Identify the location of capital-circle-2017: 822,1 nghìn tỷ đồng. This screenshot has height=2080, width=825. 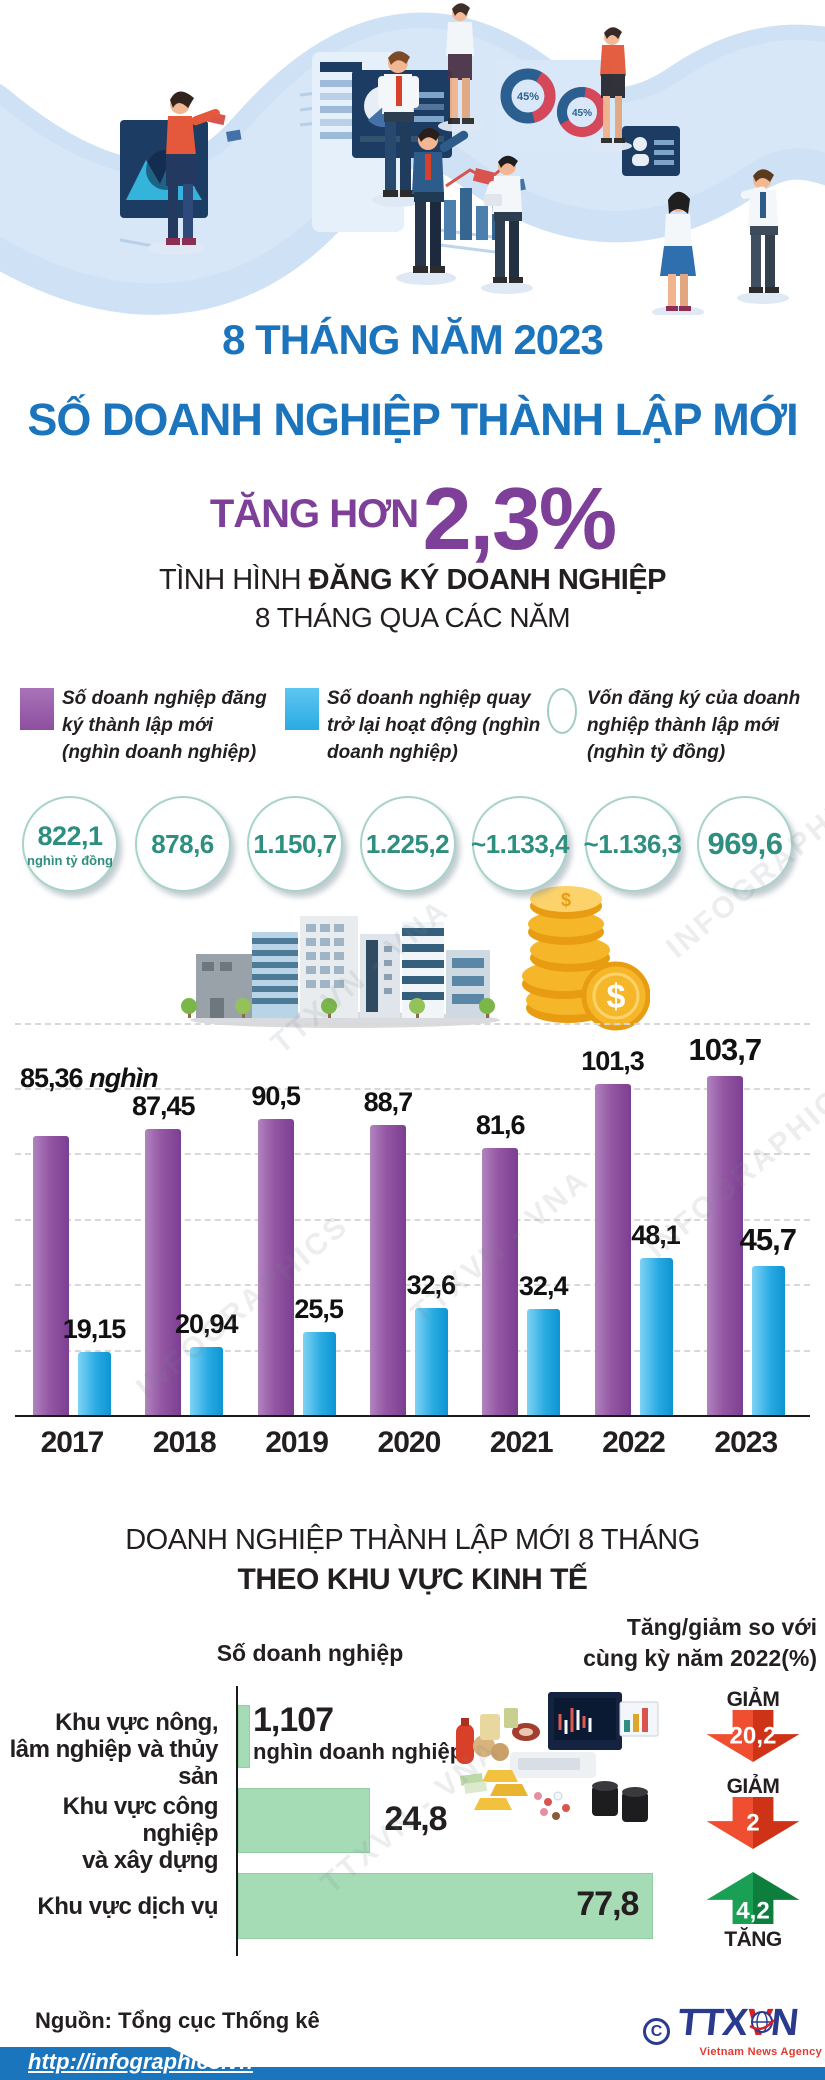
(70, 844).